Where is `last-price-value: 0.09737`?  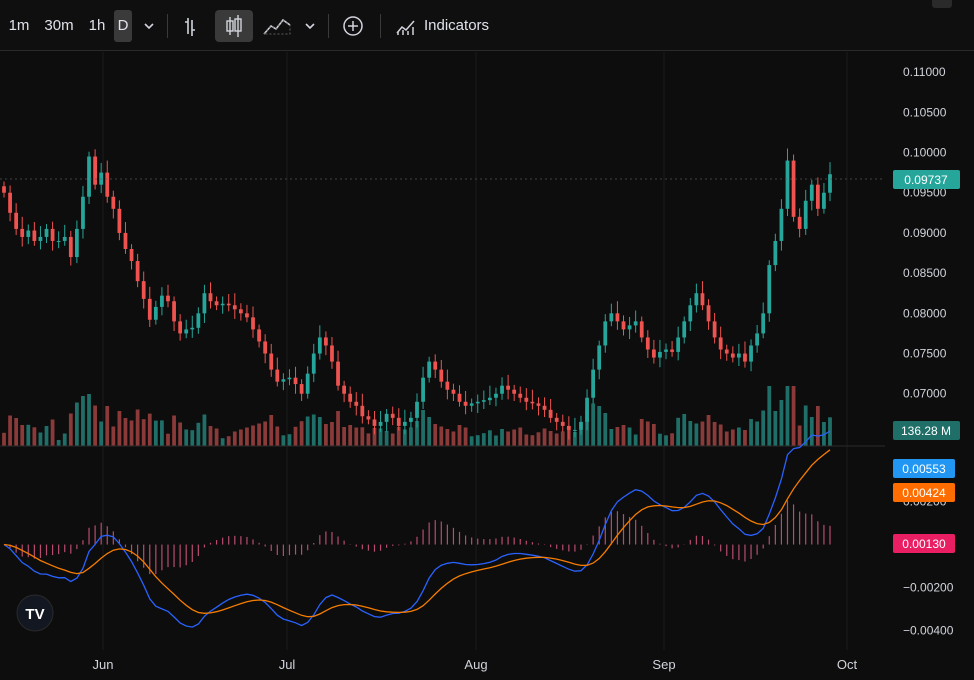
last-price-value: 0.09737 is located at coordinates (926, 180).